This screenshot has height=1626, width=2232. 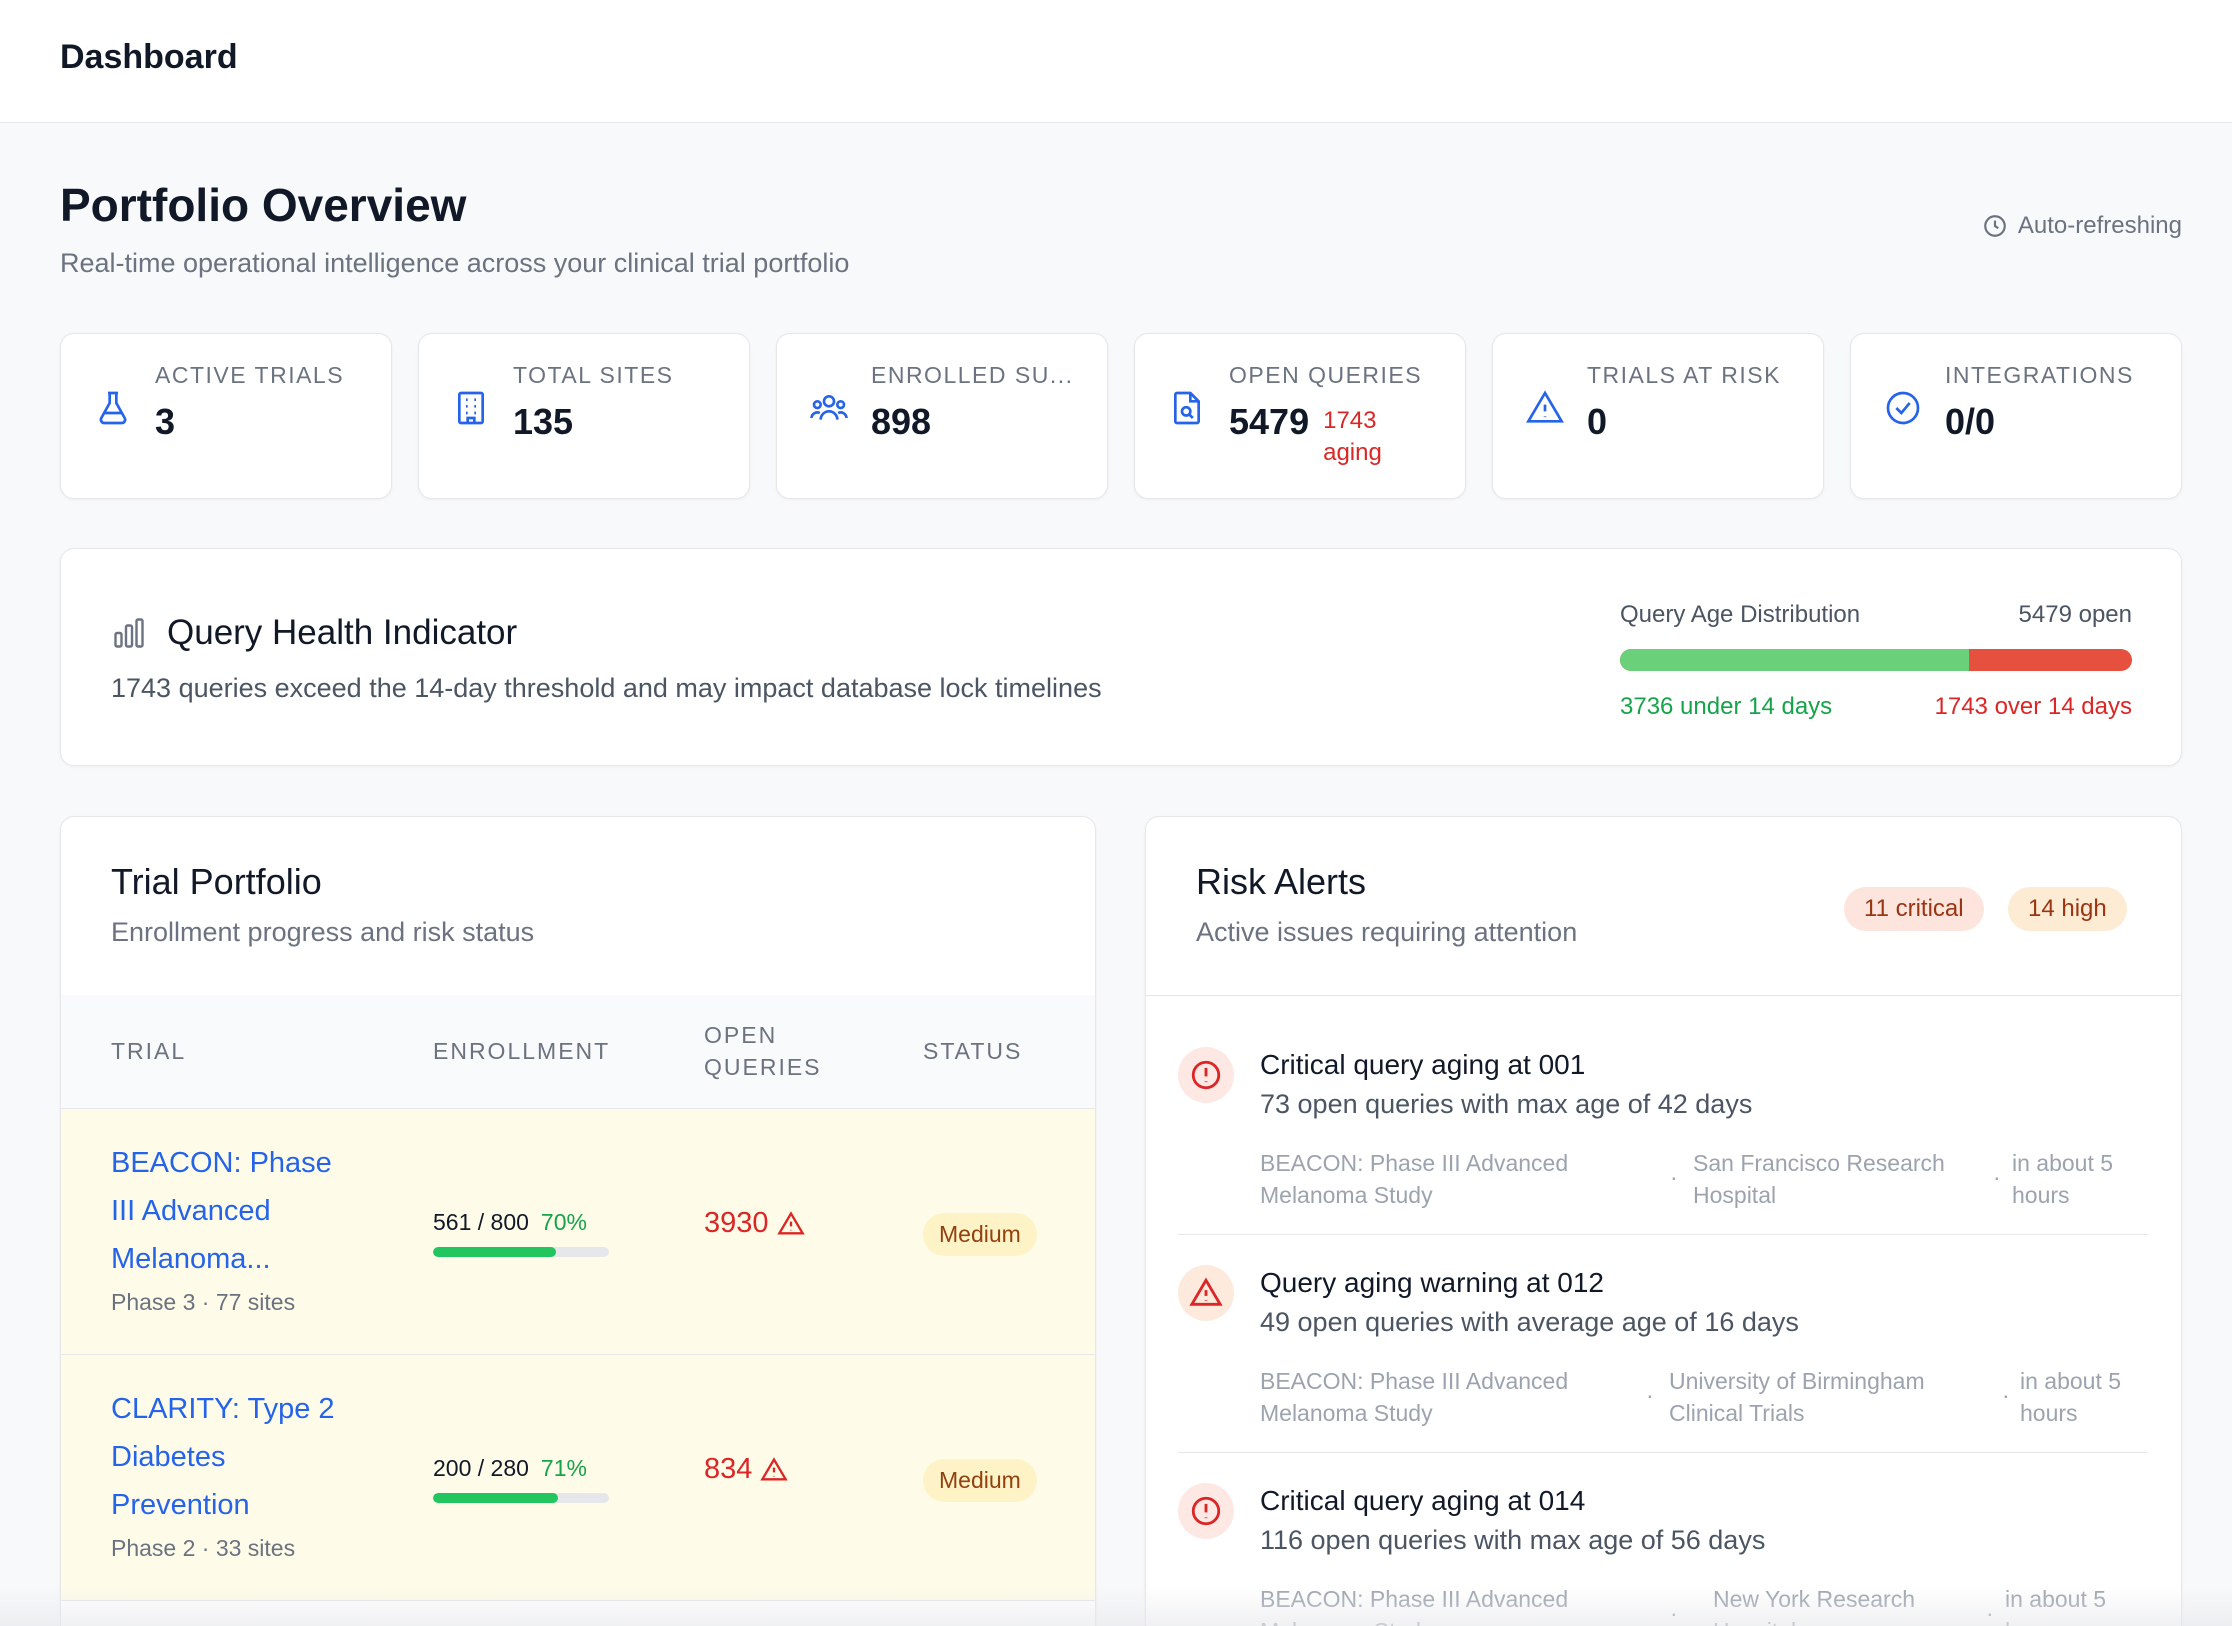 What do you see at coordinates (113, 408) in the screenshot?
I see `flask-icon` at bounding box center [113, 408].